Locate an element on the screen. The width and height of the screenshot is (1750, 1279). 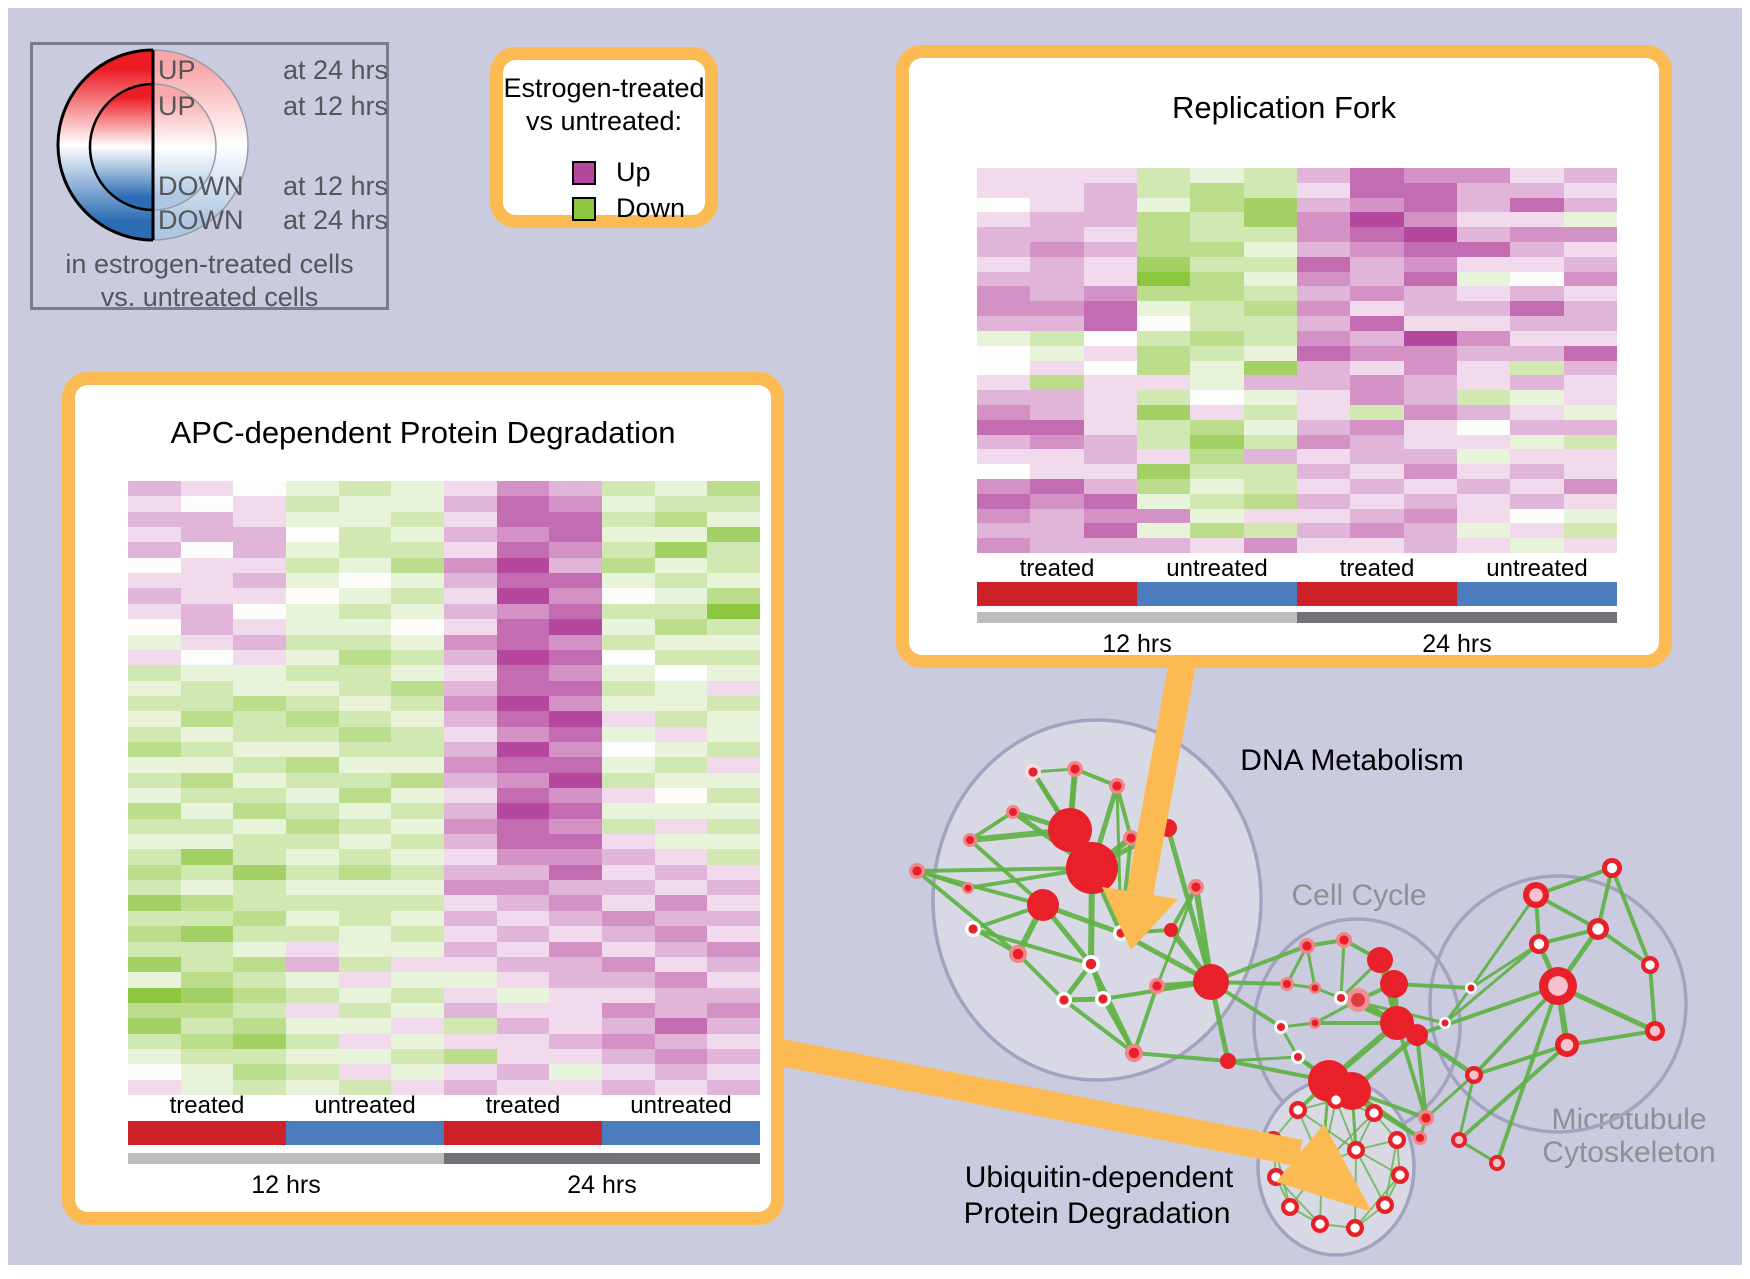
group-label-untreated: untreated is located at coordinates (1217, 568).